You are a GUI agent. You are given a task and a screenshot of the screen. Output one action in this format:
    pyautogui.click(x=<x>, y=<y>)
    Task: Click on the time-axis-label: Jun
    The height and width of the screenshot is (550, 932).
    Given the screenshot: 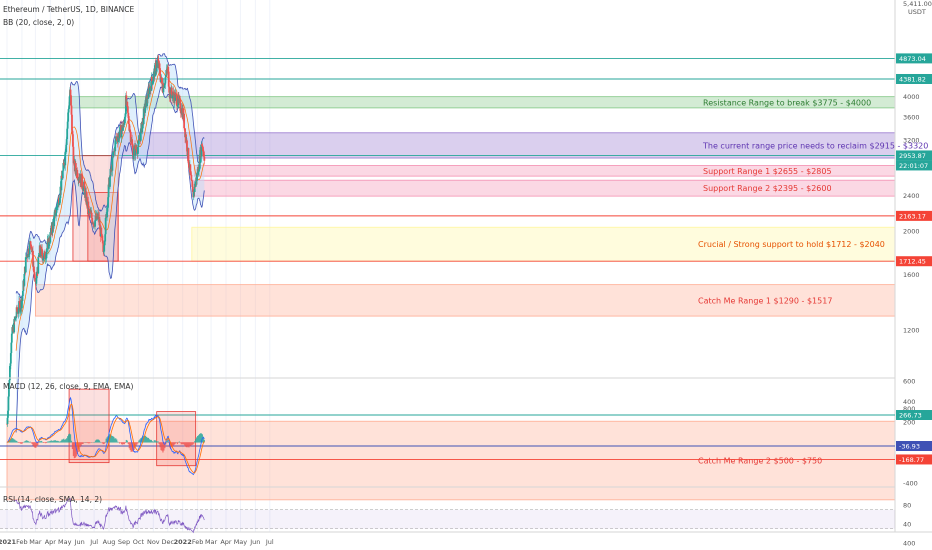 What is the action you would take?
    pyautogui.click(x=79, y=542)
    